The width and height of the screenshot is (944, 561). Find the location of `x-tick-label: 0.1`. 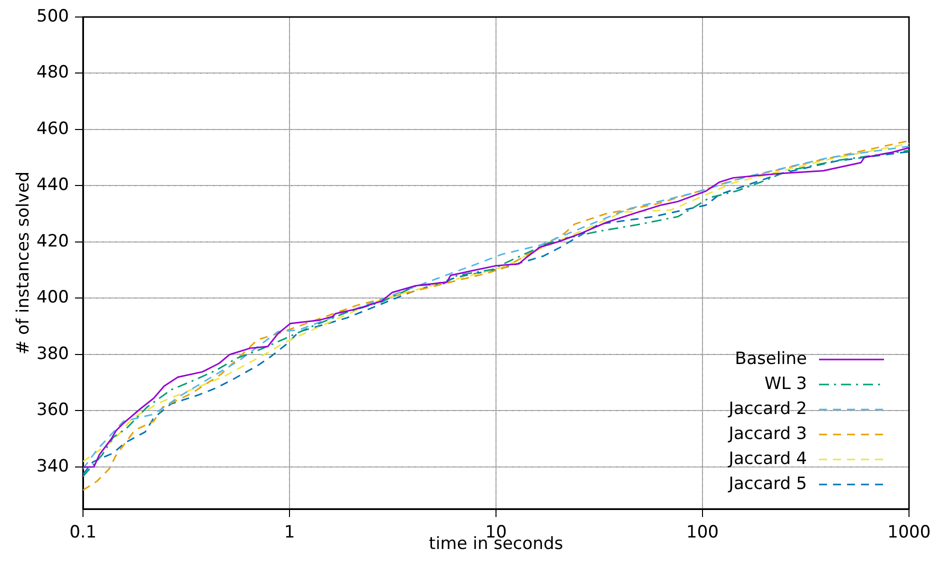

x-tick-label: 0.1 is located at coordinates (83, 532).